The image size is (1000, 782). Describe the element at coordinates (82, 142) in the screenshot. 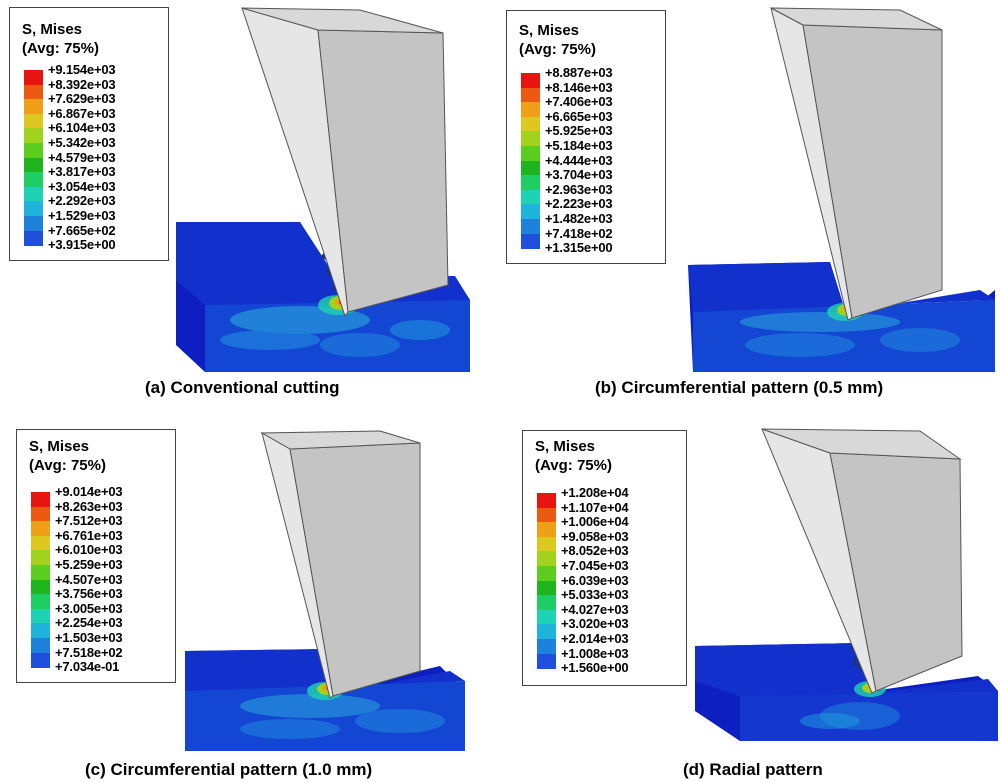

I see `legend-value: +5.342e+03` at that location.